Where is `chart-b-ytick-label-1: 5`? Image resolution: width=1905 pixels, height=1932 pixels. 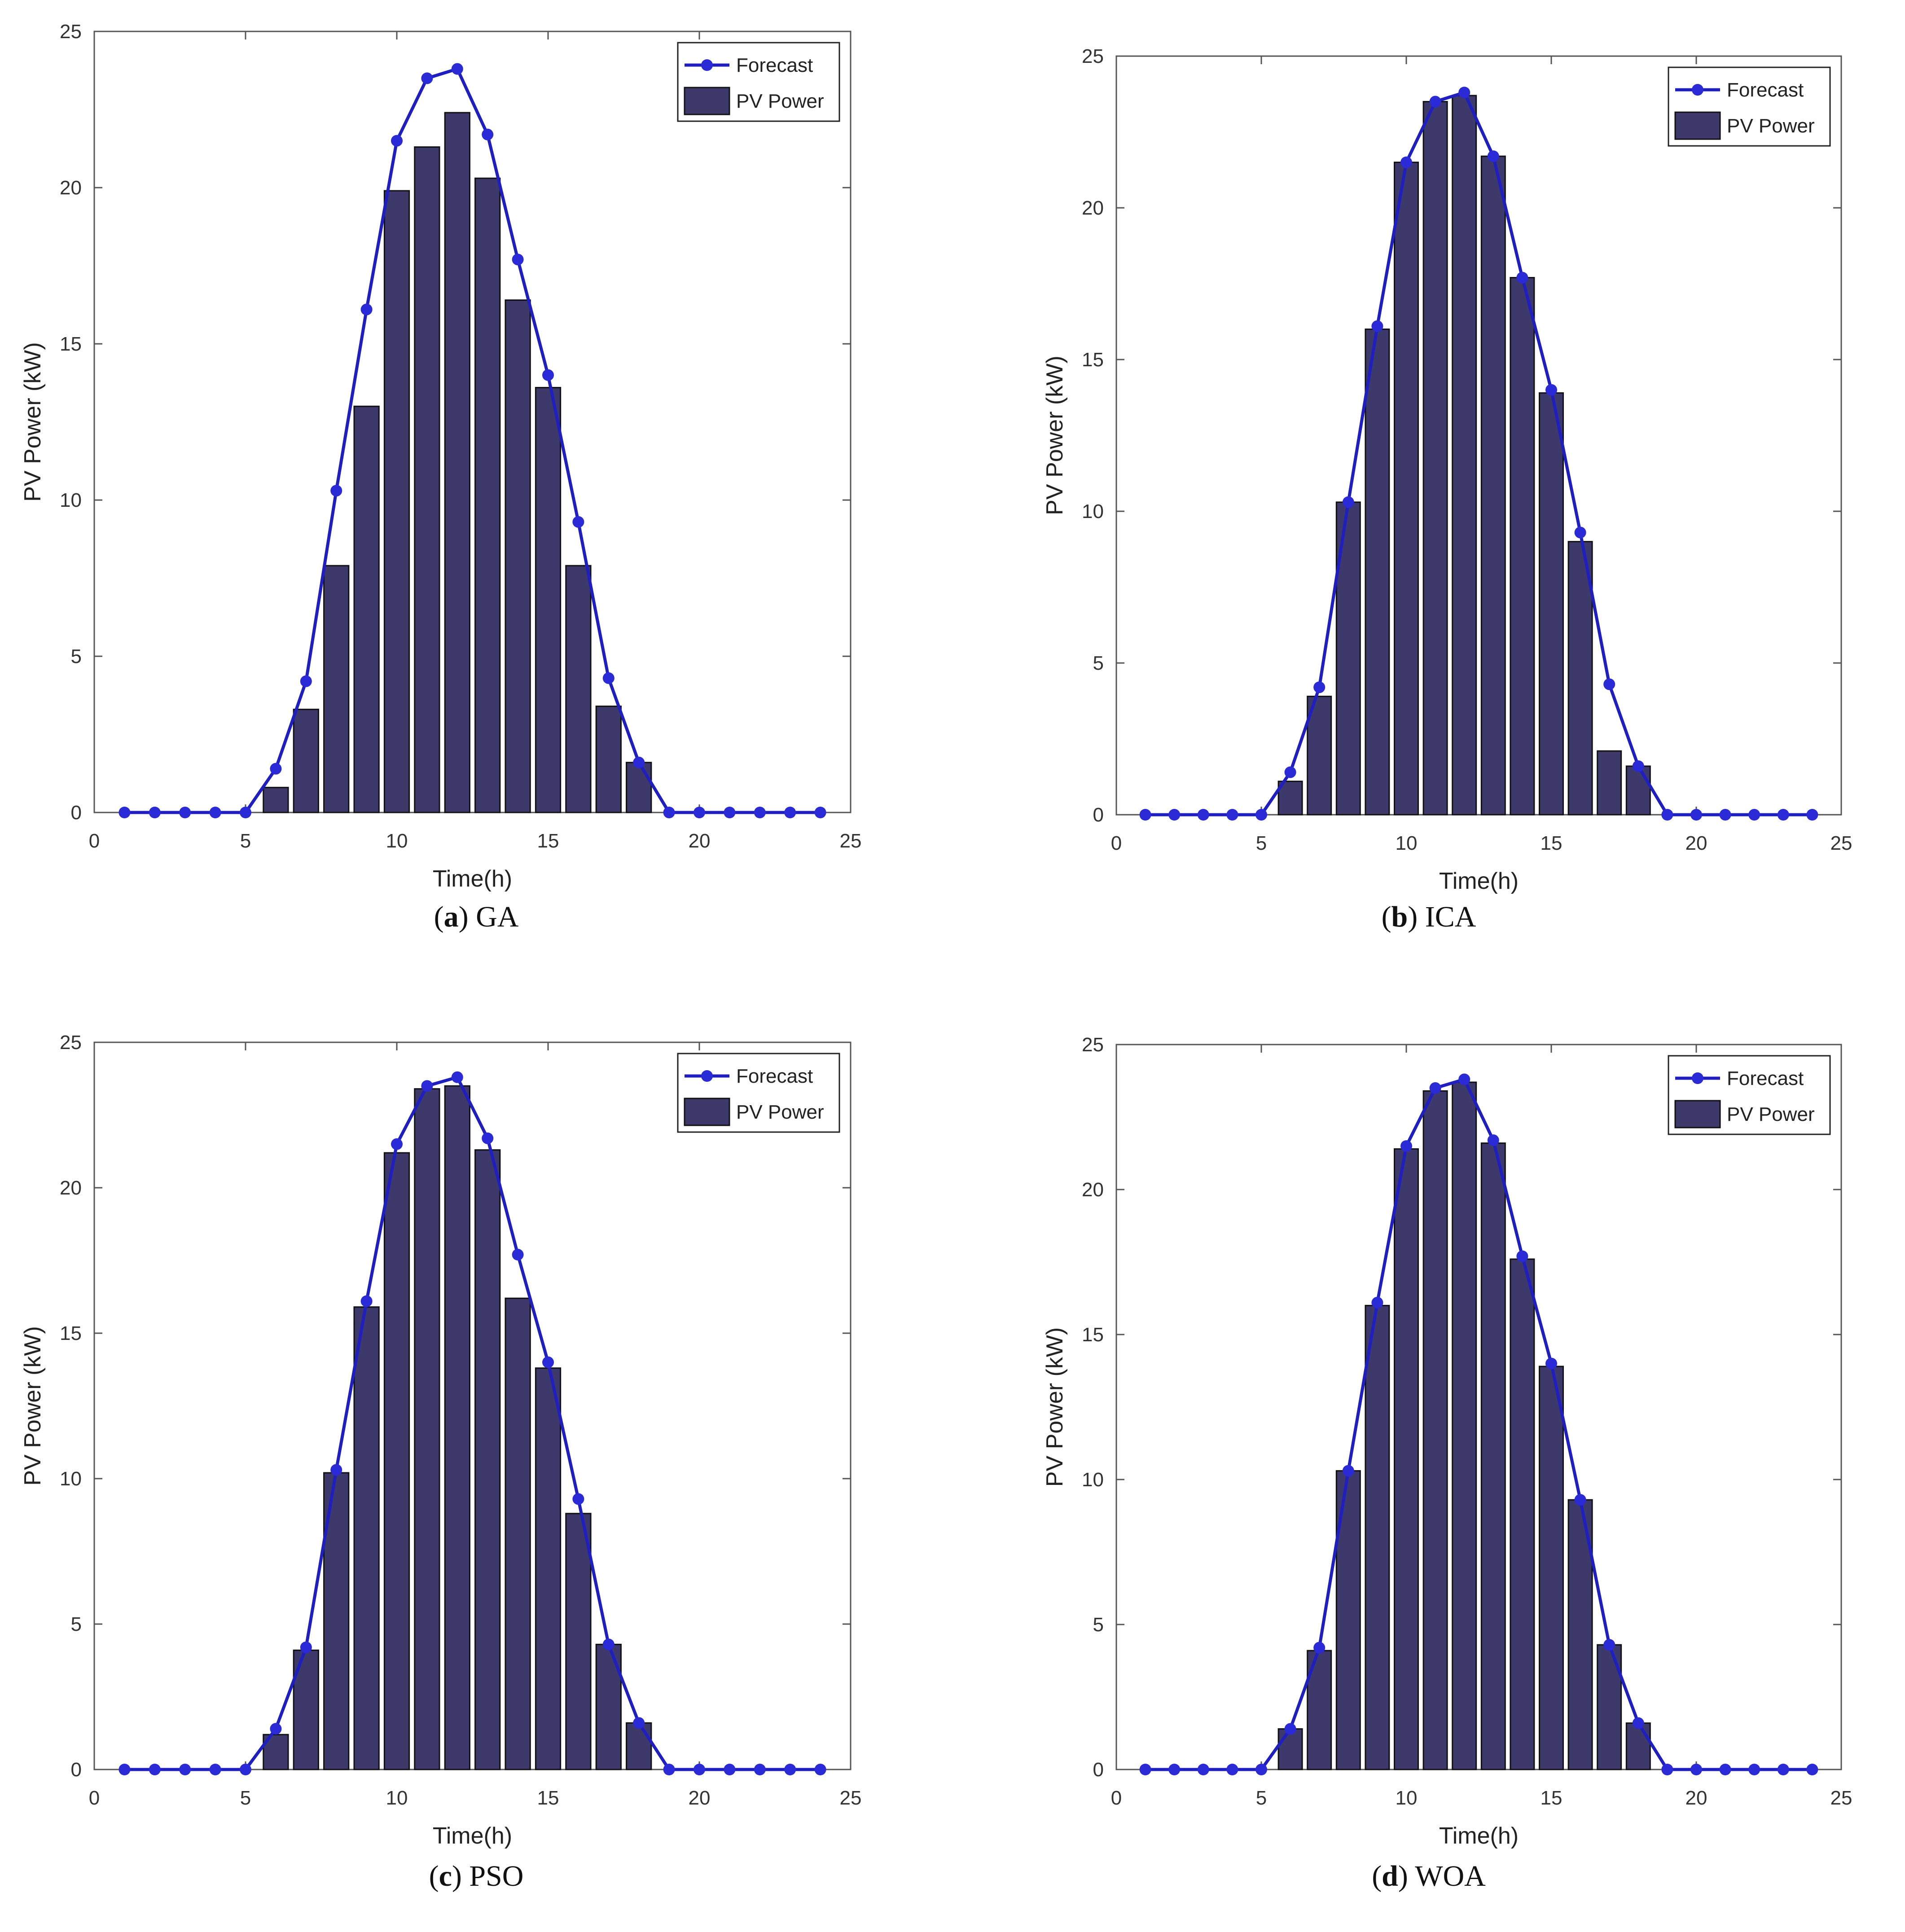 chart-b-ytick-label-1: 5 is located at coordinates (1098, 663).